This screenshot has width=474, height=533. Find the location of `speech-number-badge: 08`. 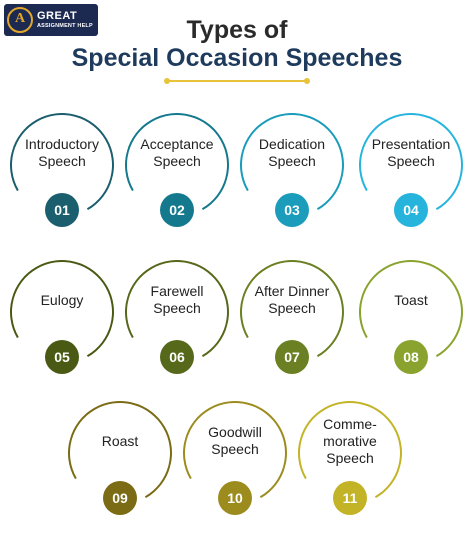

speech-number-badge: 08 is located at coordinates (411, 357).